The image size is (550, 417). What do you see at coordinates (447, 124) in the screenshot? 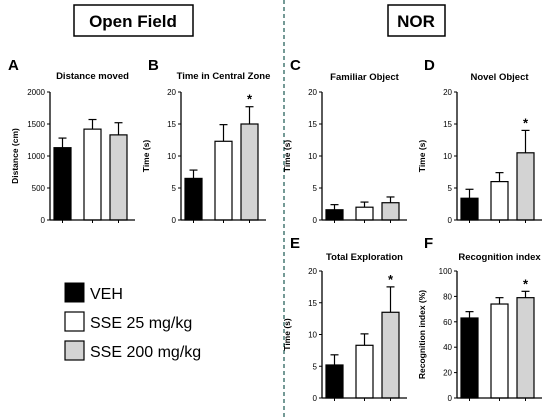
I see `y-tick-label-d-3: 15` at bounding box center [447, 124].